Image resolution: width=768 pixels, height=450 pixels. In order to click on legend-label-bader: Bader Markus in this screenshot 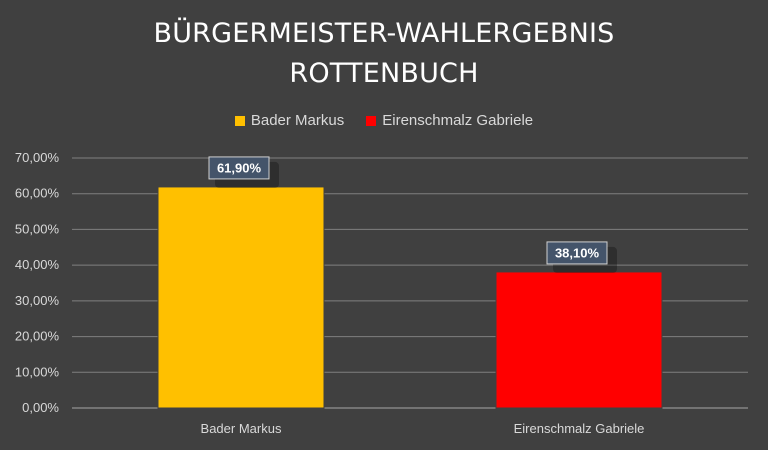, I will do `click(297, 120)`.